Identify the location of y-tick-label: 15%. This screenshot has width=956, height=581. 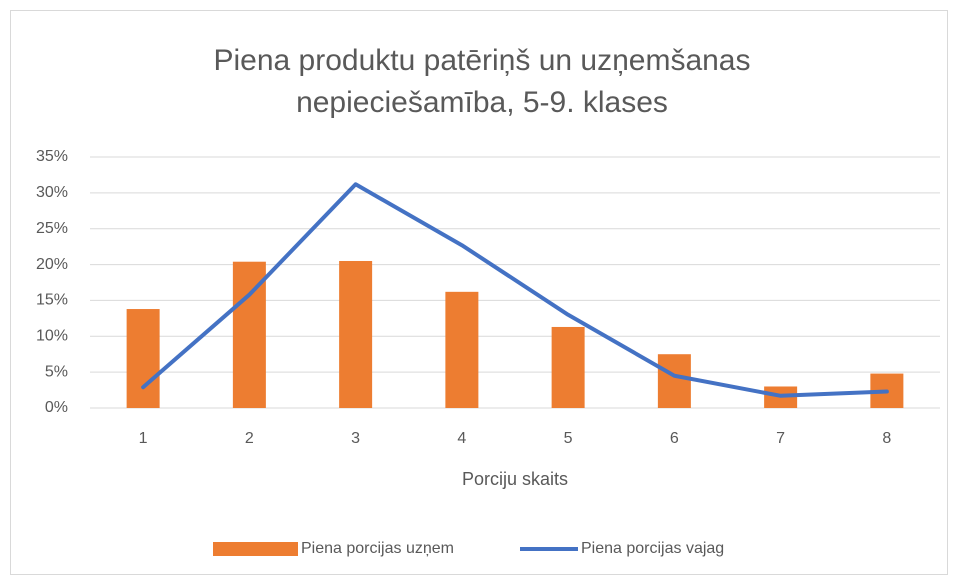
(52, 300).